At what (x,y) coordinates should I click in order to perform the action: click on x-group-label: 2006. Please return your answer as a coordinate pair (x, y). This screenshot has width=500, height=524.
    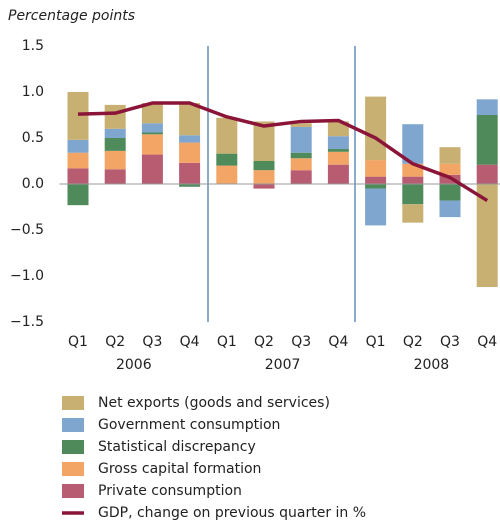
    Looking at the image, I should click on (134, 365).